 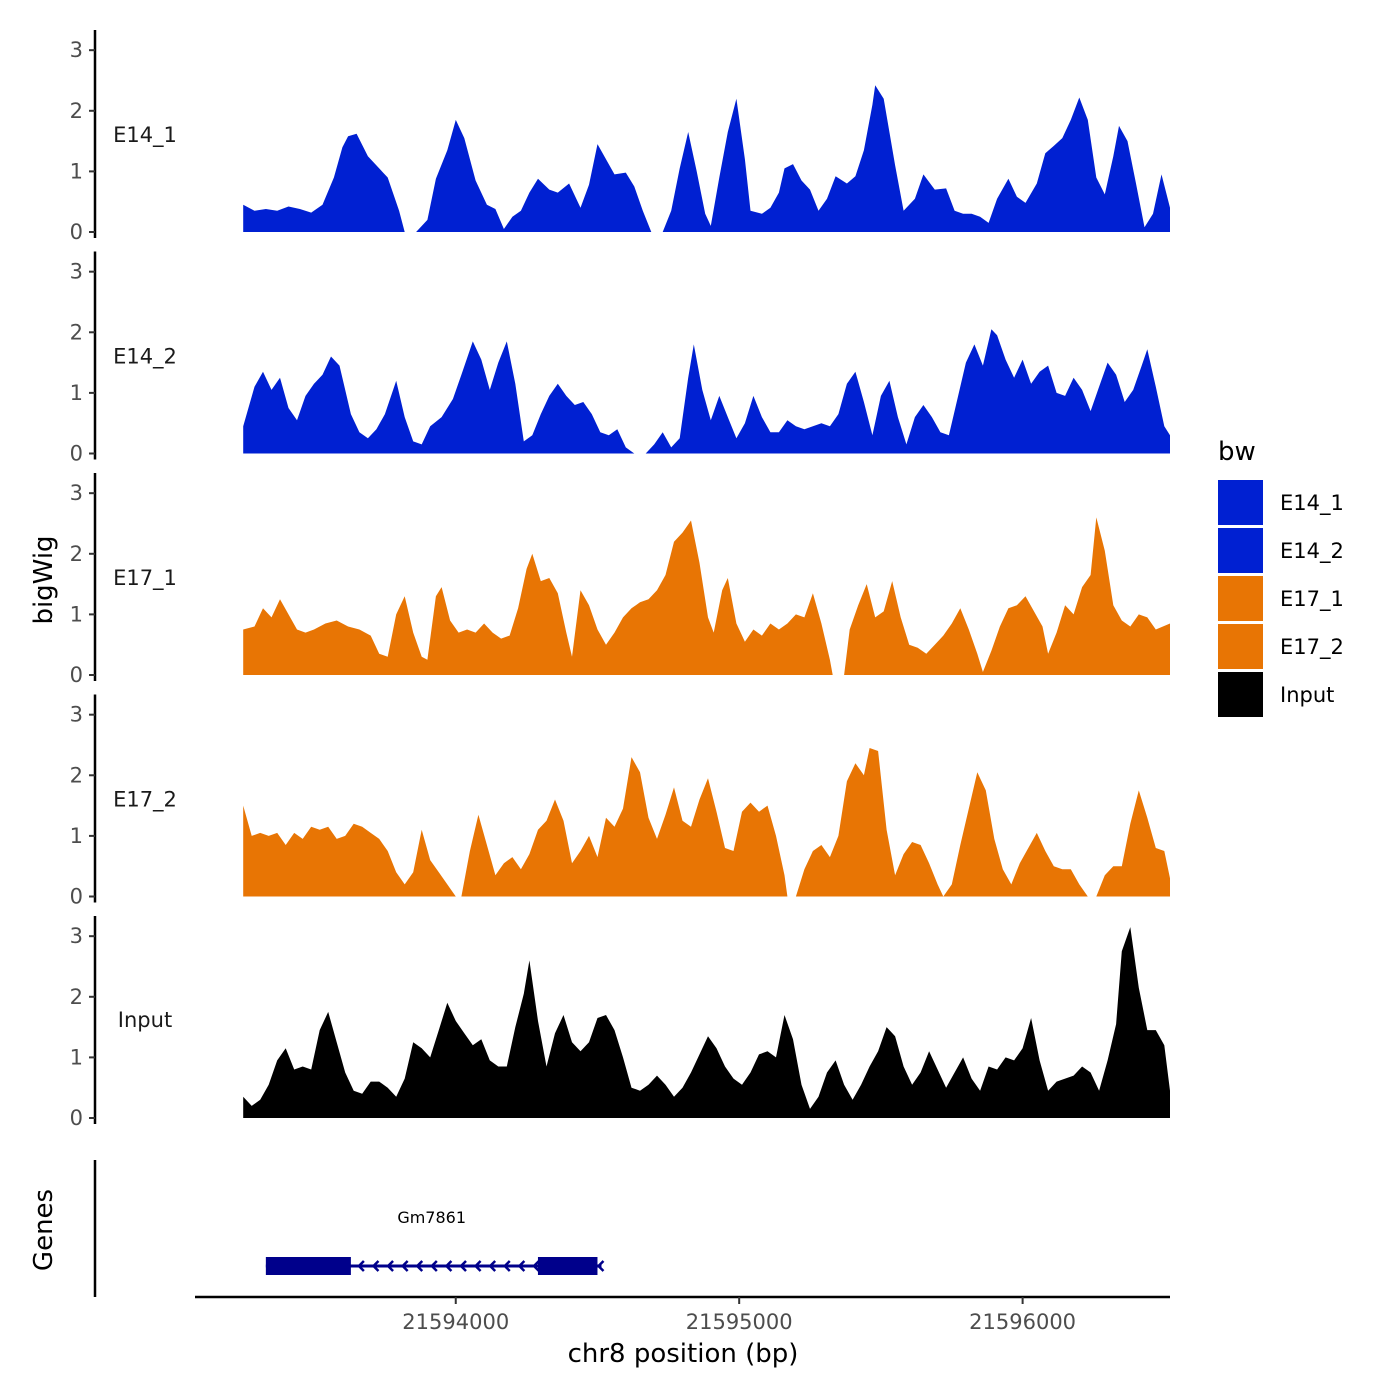 I want to click on genes-axis-title: Genes, so click(x=44, y=1230).